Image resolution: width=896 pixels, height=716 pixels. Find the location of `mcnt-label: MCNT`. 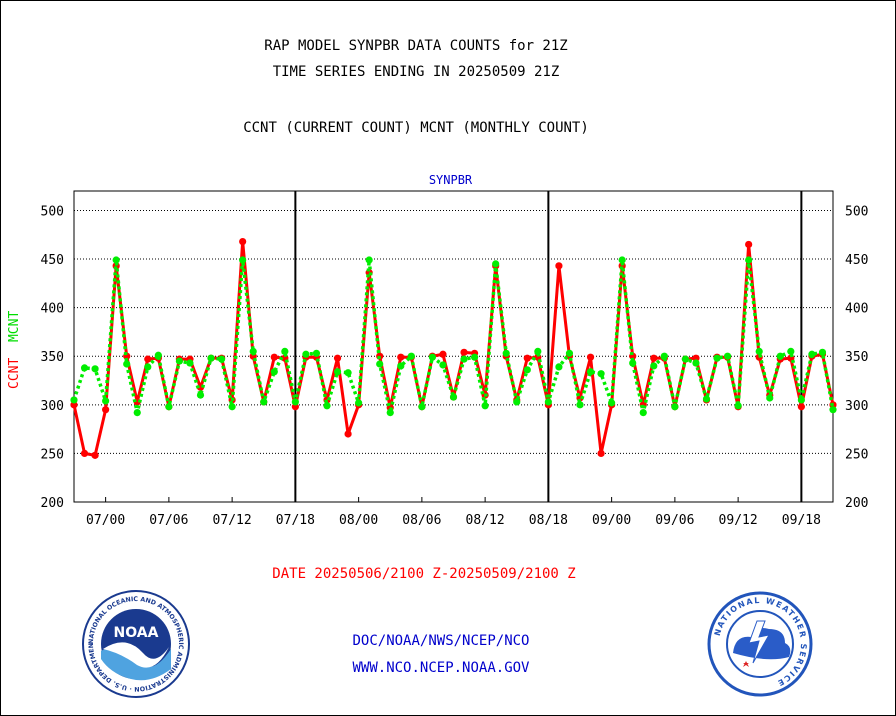

mcnt-label: MCNT is located at coordinates (14, 326).